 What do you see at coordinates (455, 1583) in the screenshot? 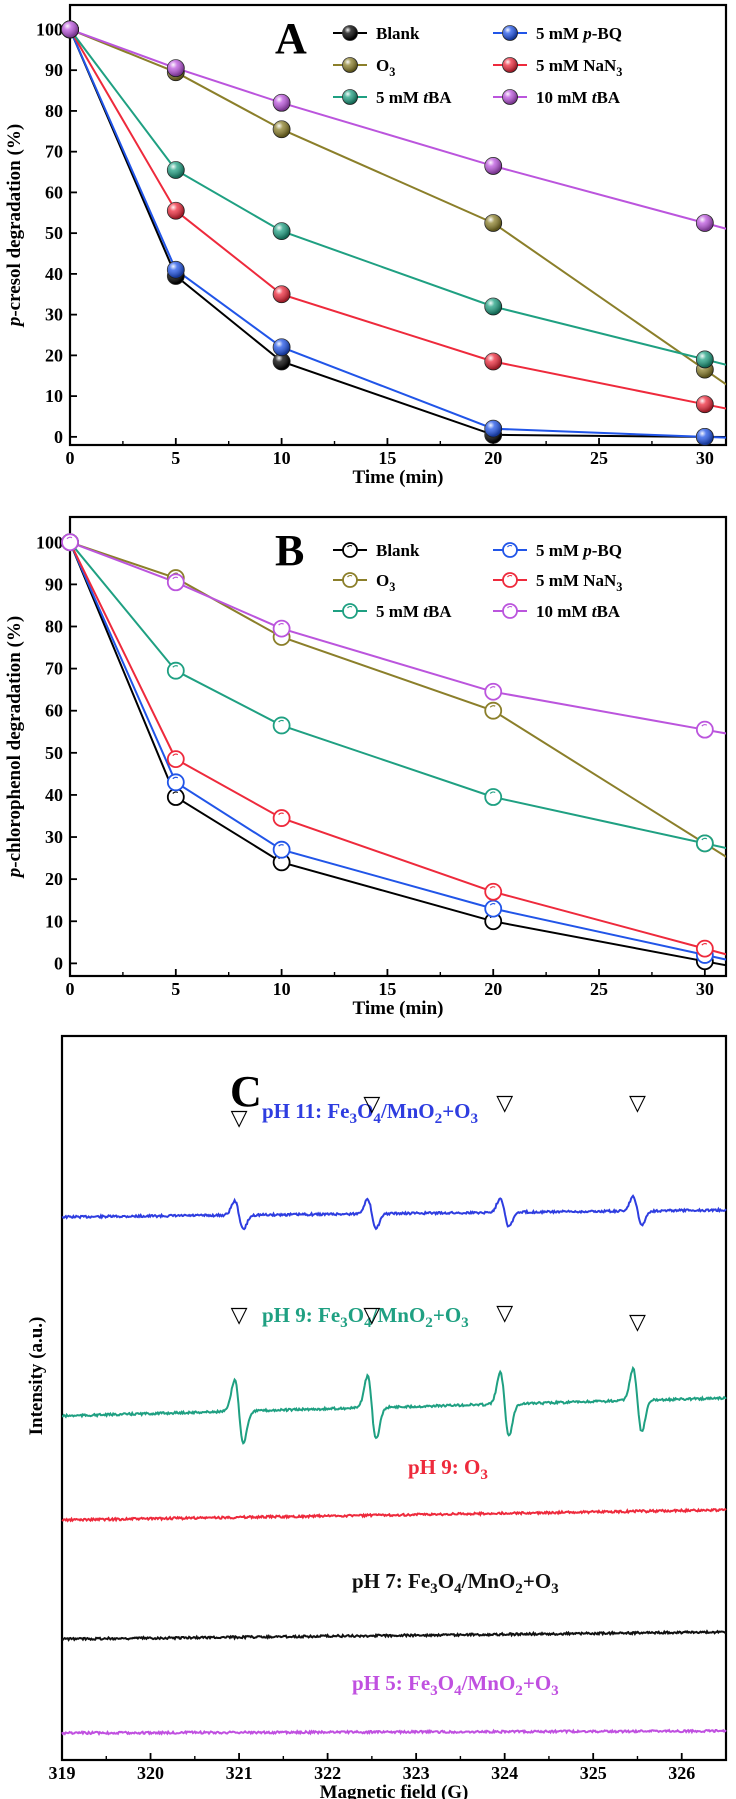
I see `panel-c-spectrum-label-ph7: pH 7: Fe3O4/MnO2+O3` at bounding box center [455, 1583].